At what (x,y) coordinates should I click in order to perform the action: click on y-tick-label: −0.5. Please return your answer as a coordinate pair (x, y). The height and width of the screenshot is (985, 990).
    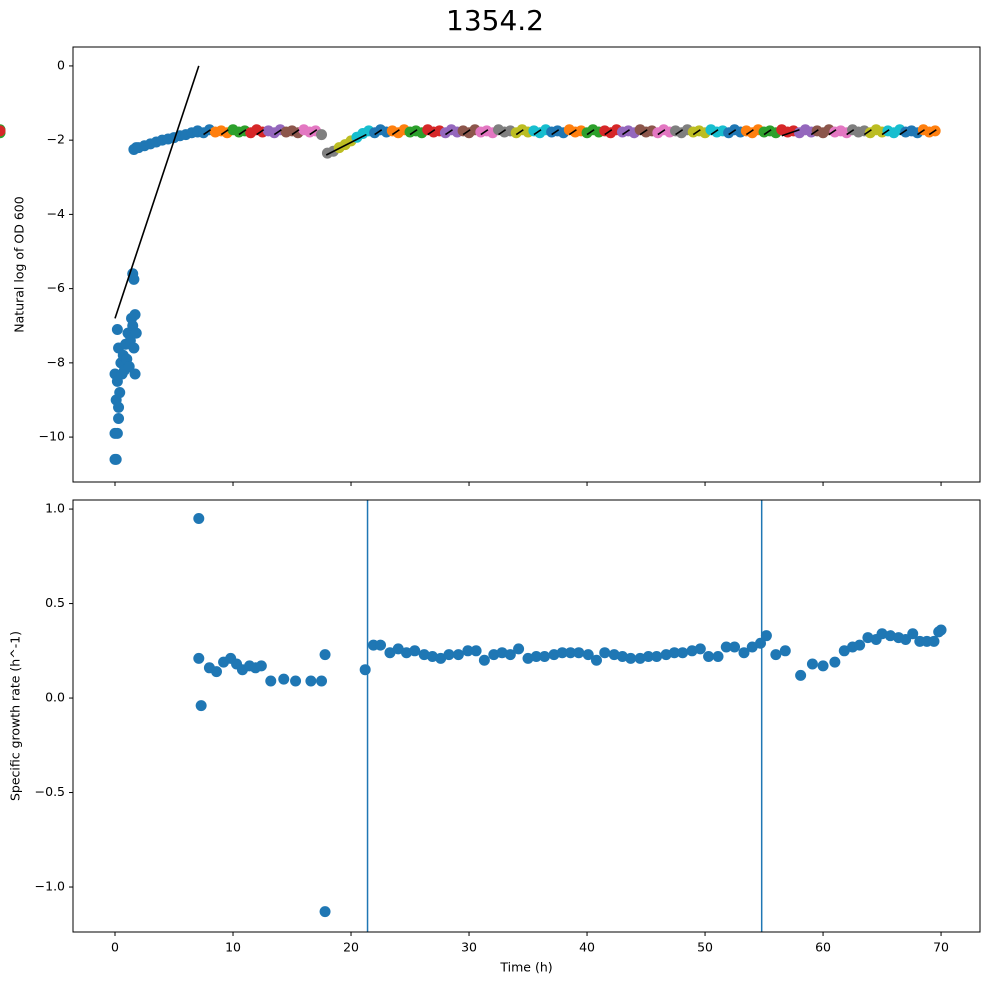
    Looking at the image, I should click on (50, 791).